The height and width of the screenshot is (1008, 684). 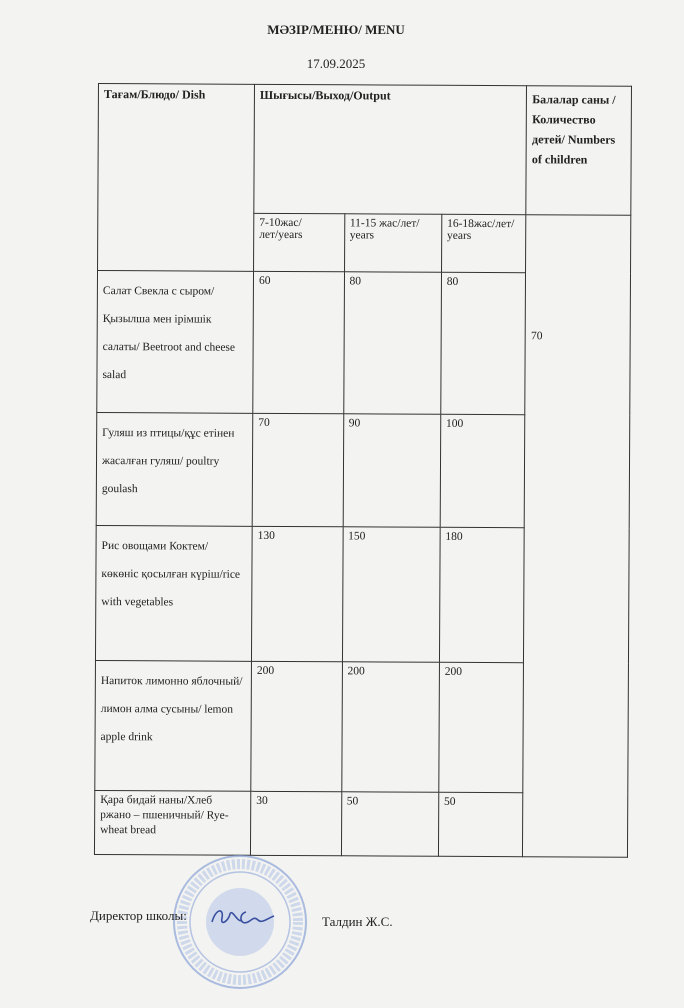 I want to click on signature, so click(x=243, y=917).